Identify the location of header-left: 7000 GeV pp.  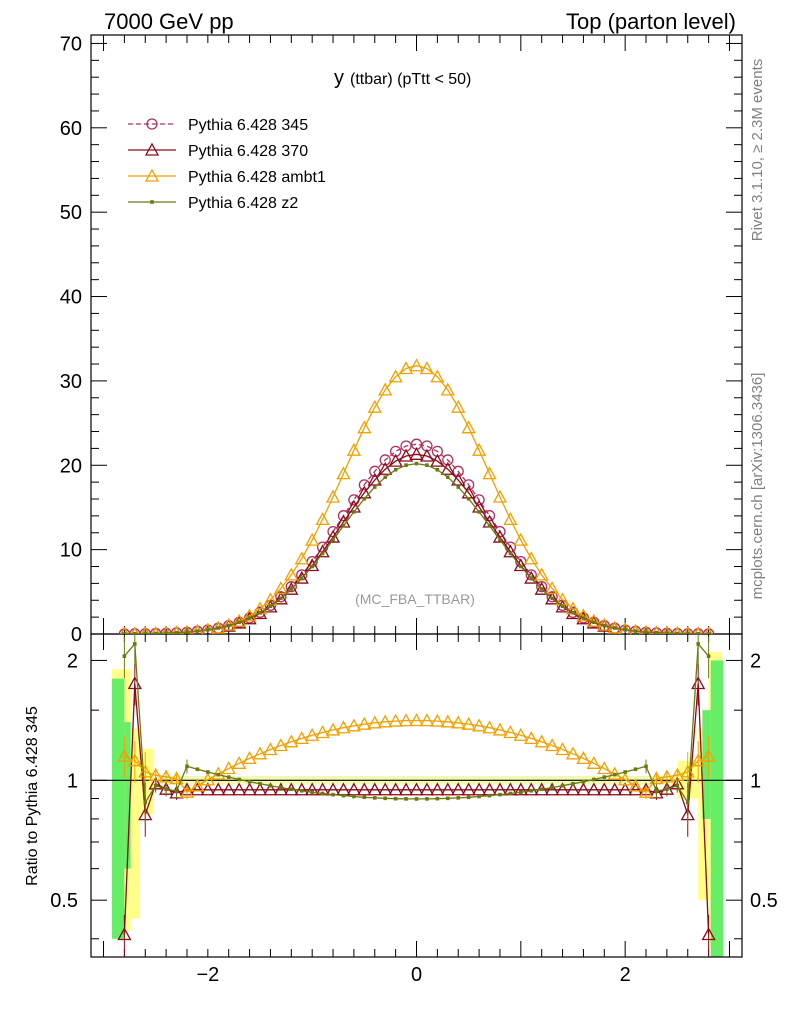
(169, 21).